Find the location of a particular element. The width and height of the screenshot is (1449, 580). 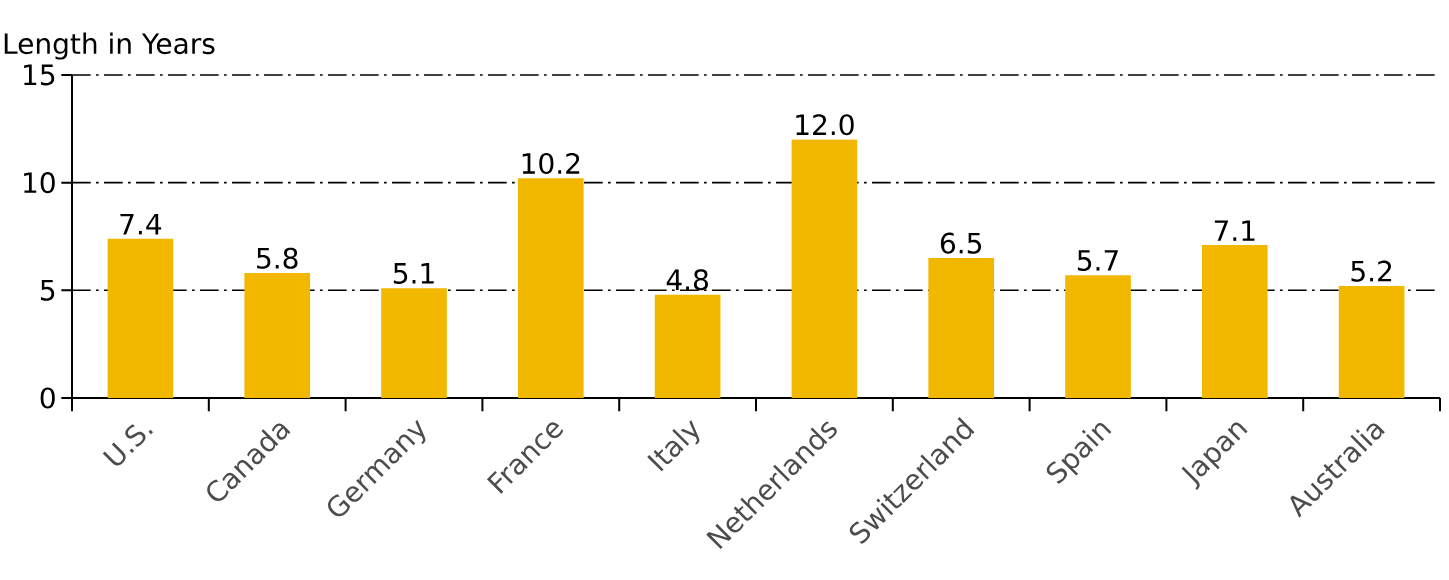

data-label: 7.4 is located at coordinates (141, 224).